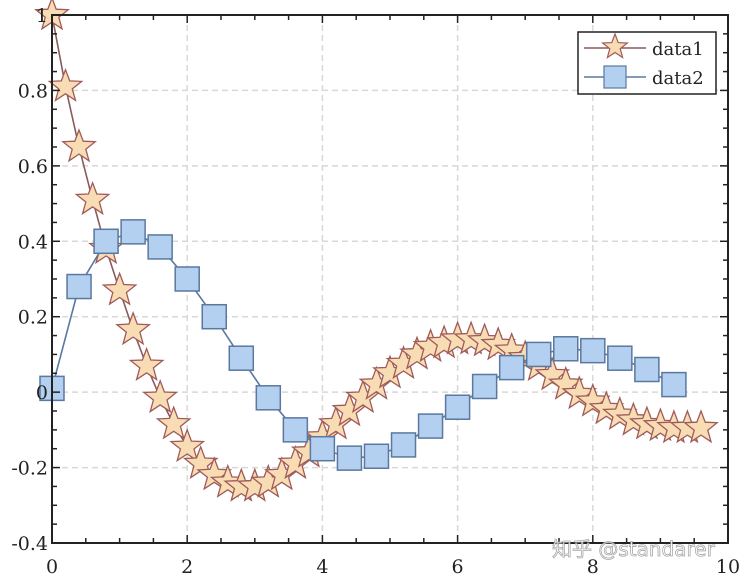  What do you see at coordinates (33, 91) in the screenshot?
I see `y-tick-label: 0.8` at bounding box center [33, 91].